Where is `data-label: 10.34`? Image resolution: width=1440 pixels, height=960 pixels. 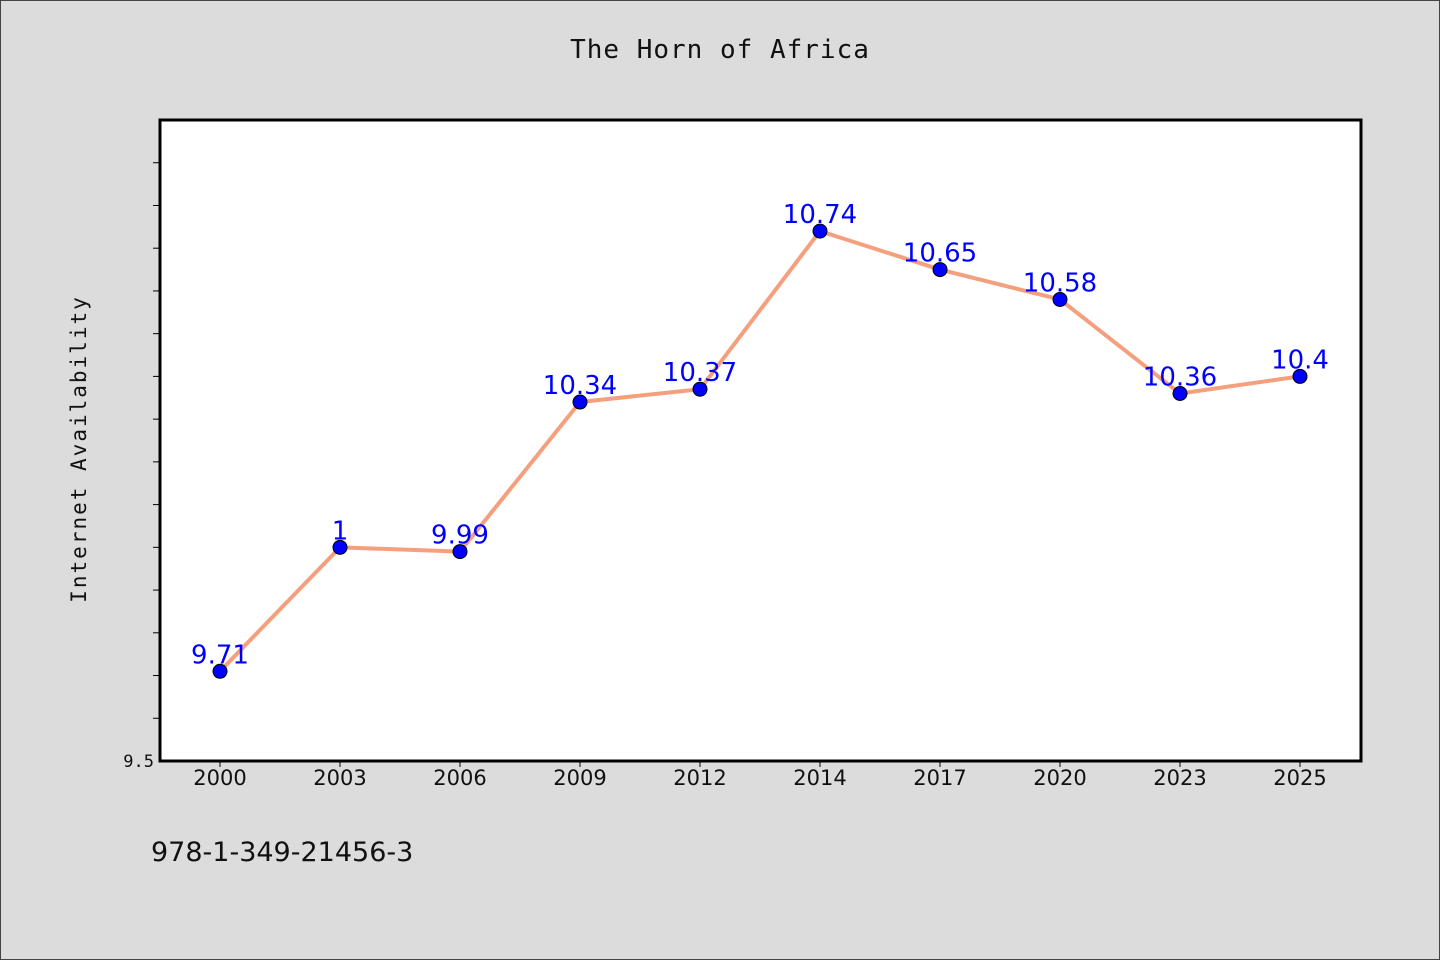 data-label: 10.34 is located at coordinates (580, 386).